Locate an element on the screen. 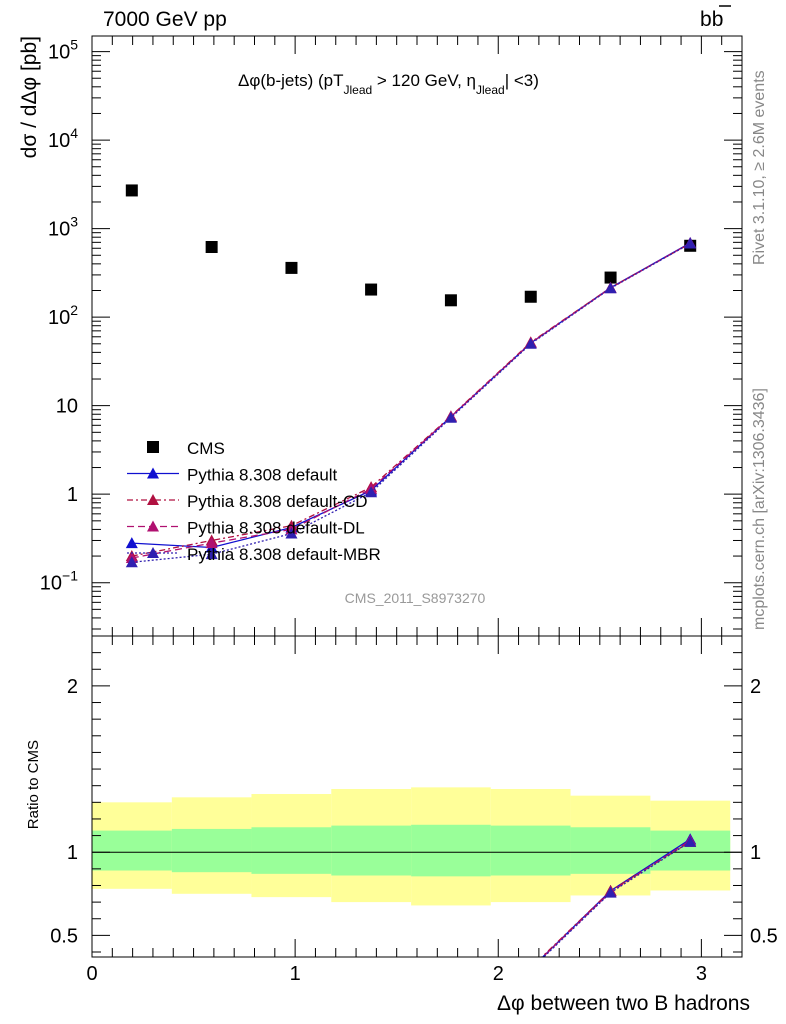 Image resolution: width=786 pixels, height=1024 pixels. ratio-data-layer is located at coordinates (417, 872).